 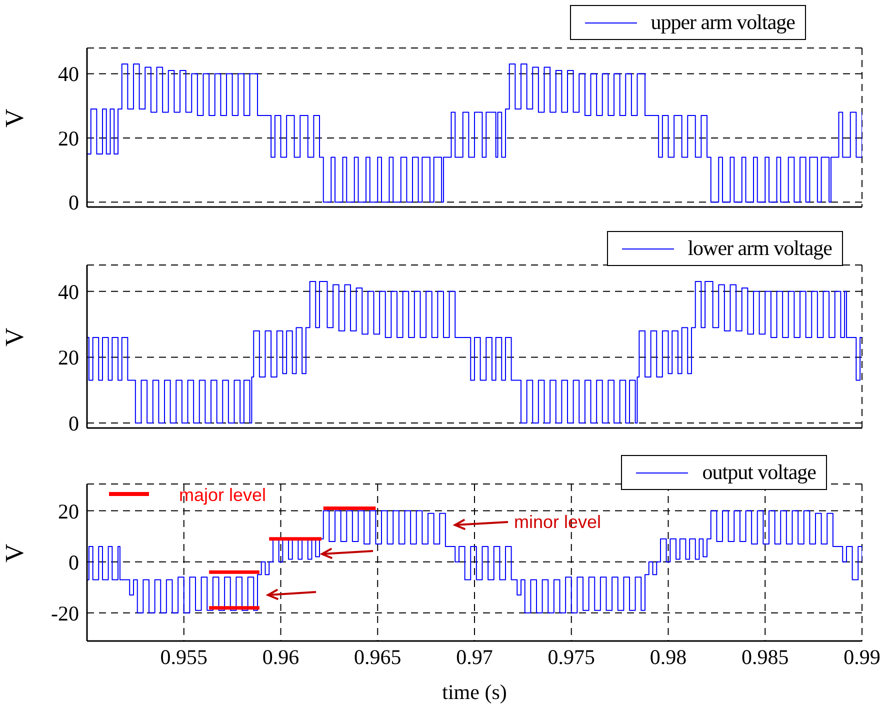 What do you see at coordinates (558, 522) in the screenshot?
I see `annotation: minor level` at bounding box center [558, 522].